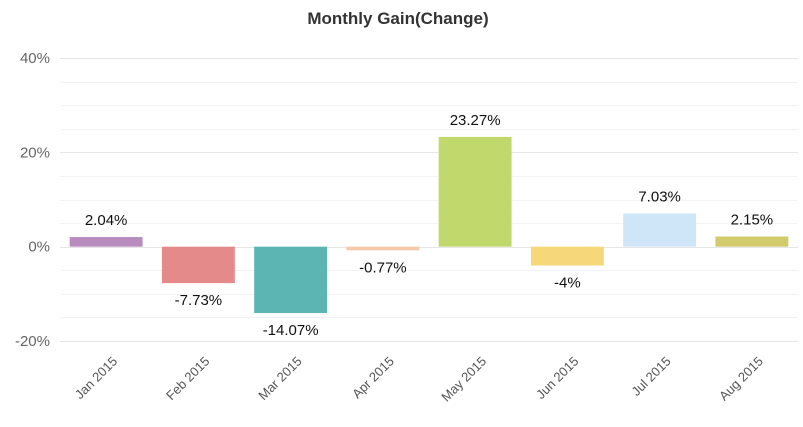 Image resolution: width=803 pixels, height=427 pixels. I want to click on data-label: 7.03%, so click(659, 197).